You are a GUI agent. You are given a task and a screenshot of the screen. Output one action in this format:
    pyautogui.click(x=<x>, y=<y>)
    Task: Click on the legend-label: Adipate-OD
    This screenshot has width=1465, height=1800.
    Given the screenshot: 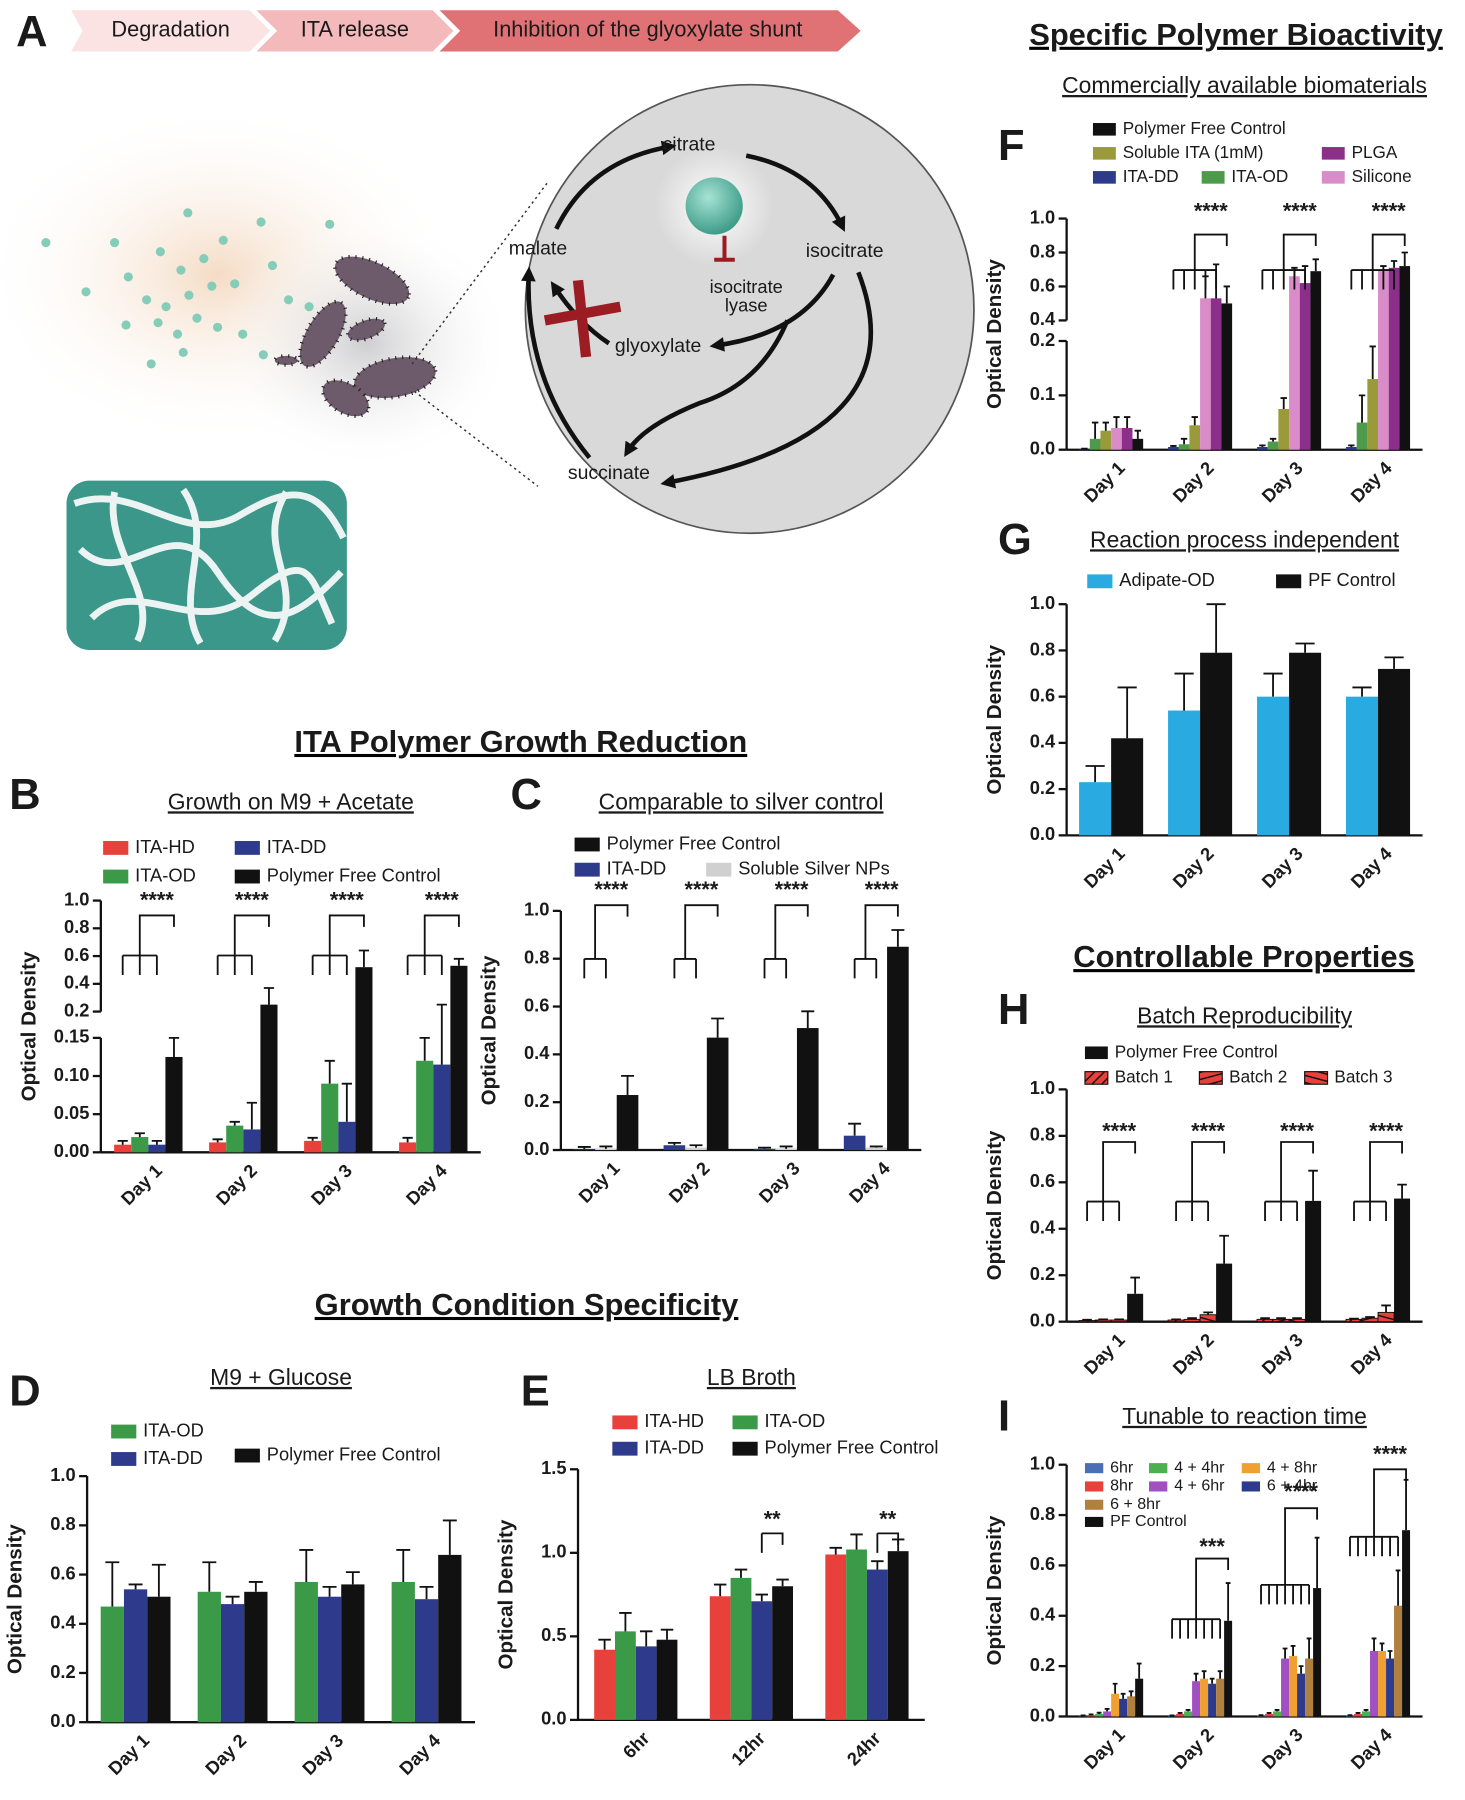 What is the action you would take?
    pyautogui.click(x=1167, y=579)
    